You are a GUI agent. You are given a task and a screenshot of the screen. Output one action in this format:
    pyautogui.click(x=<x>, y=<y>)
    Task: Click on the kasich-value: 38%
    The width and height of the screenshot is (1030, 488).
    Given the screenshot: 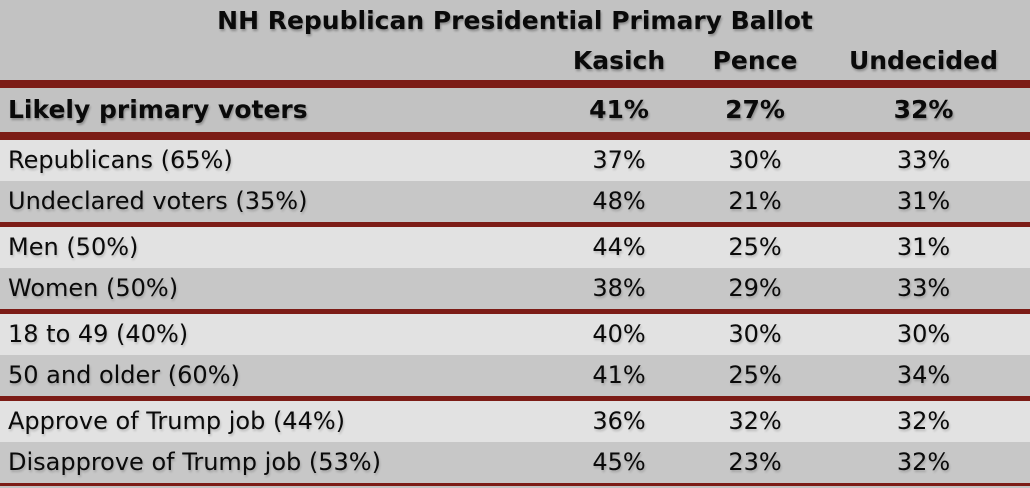 What is the action you would take?
    pyautogui.click(x=619, y=290)
    